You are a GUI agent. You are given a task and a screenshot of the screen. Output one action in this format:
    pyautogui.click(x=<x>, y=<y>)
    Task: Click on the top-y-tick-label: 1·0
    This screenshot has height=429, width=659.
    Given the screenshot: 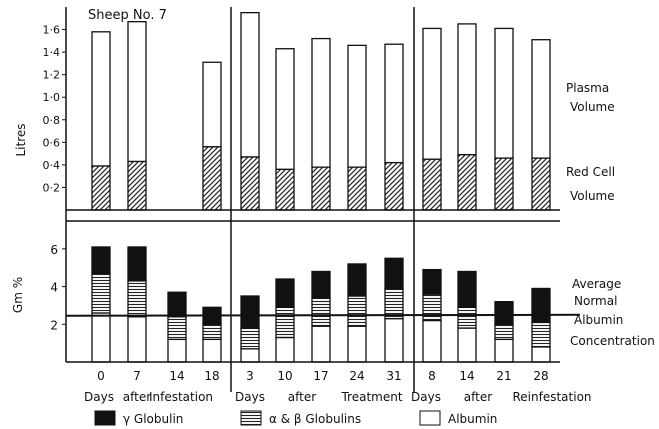 What is the action you would take?
    pyautogui.click(x=52, y=97)
    